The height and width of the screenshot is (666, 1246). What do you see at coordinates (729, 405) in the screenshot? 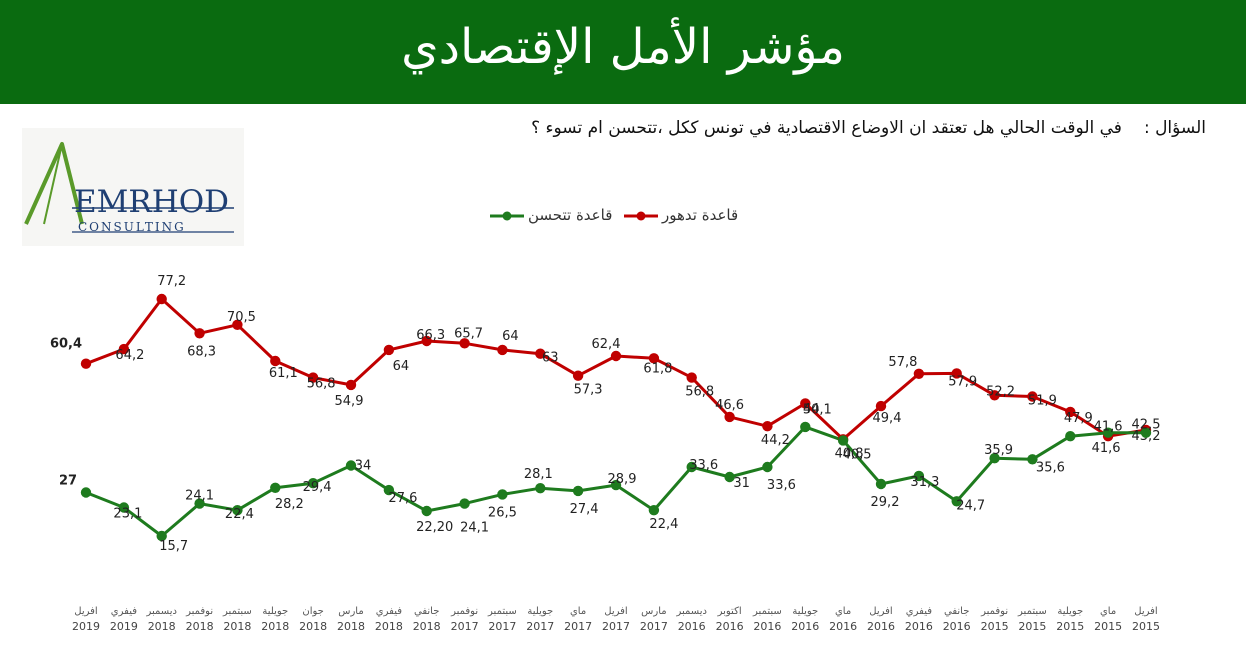
I see `data-label-s0-17: 46,6` at bounding box center [729, 405].